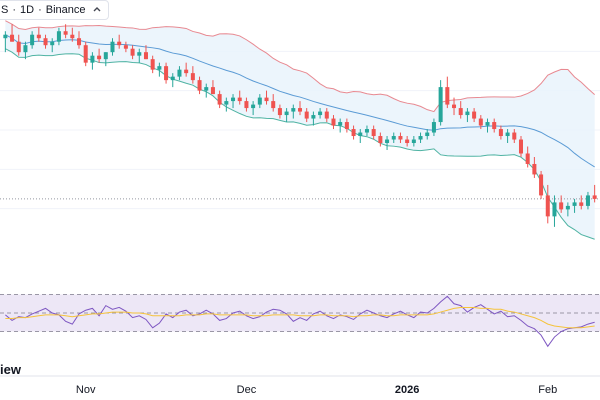 The height and width of the screenshot is (400, 600). Describe the element at coordinates (54, 10) in the screenshot. I see `symbol-legend: S · 1D · Binance` at that location.